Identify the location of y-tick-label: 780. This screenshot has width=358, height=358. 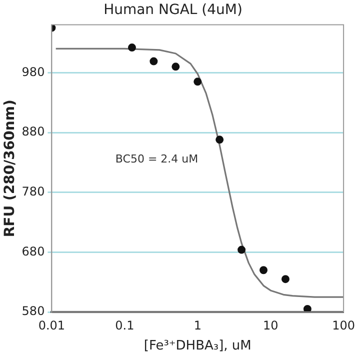
(33, 191).